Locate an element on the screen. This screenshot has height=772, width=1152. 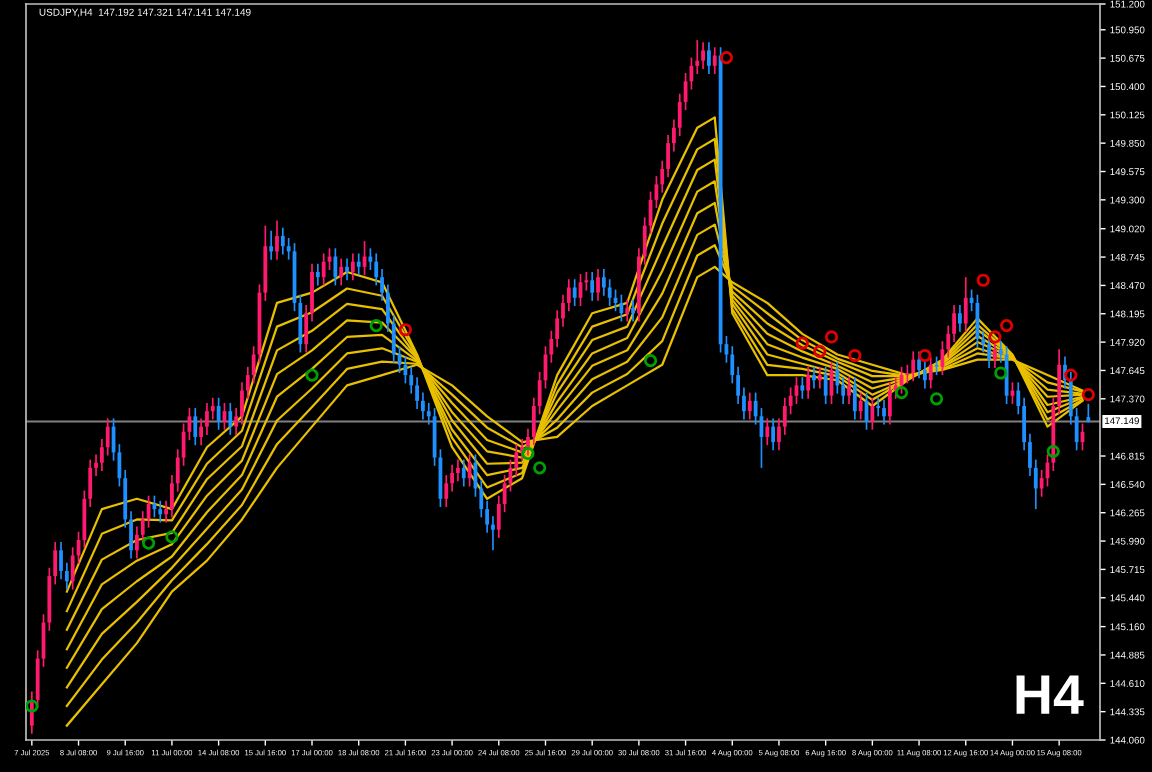
annotation: H4 is located at coordinates (1050, 694).